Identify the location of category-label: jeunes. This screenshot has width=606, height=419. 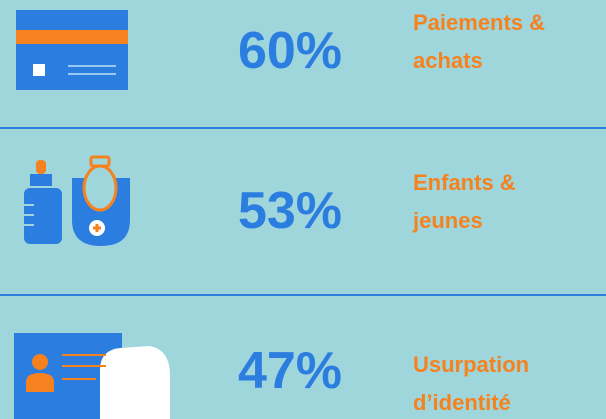
(447, 220).